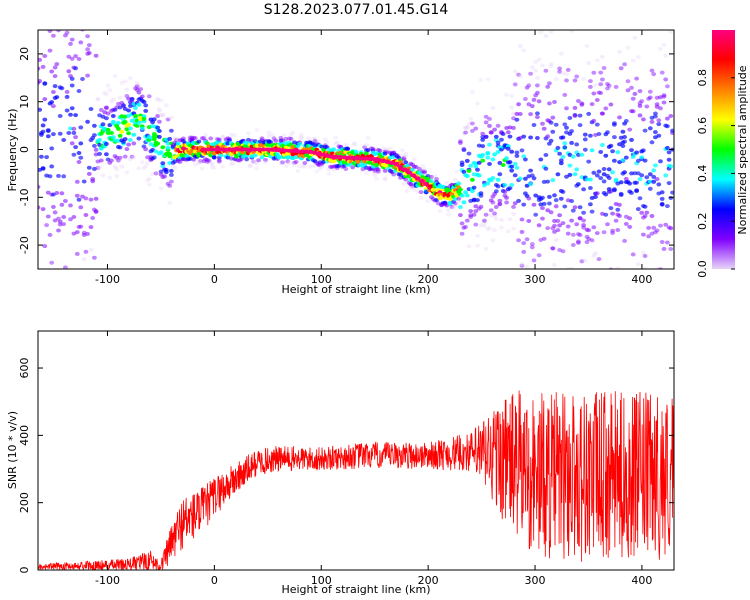 The width and height of the screenshot is (750, 600). What do you see at coordinates (355, 589) in the screenshot?
I see `snr-x-label: Height of straight line (km)` at bounding box center [355, 589].